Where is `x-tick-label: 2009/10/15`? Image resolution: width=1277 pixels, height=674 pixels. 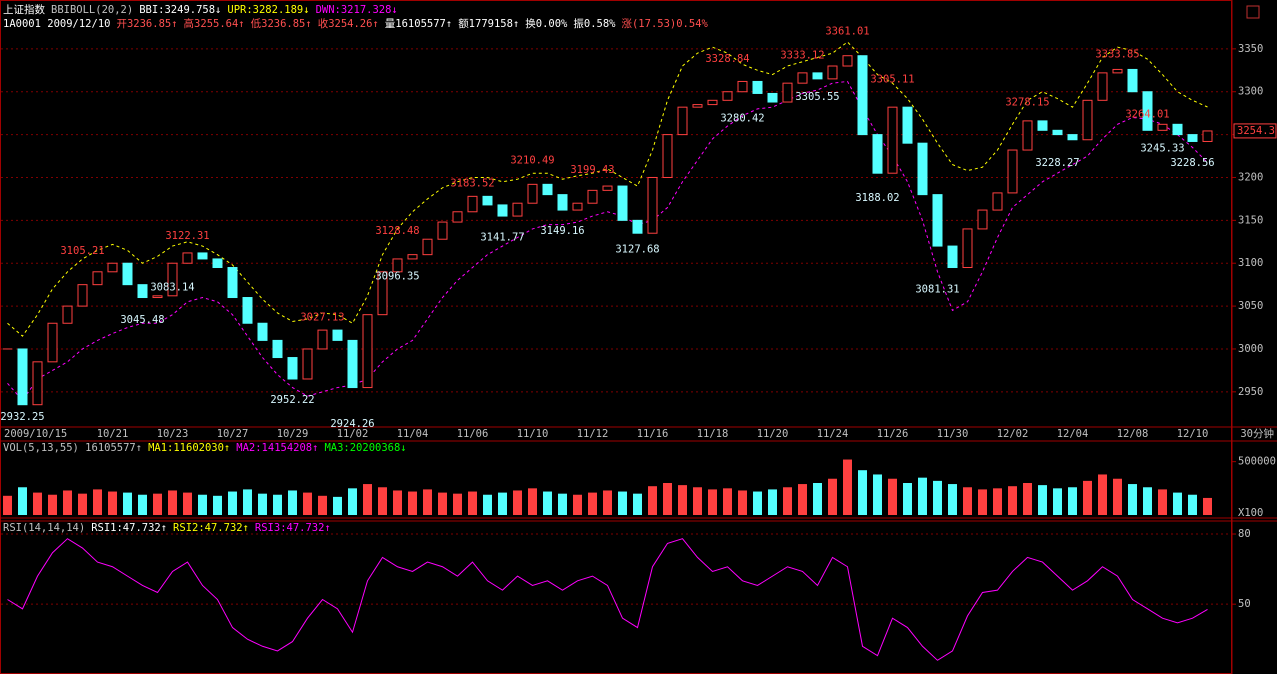
x-tick-label: 2009/10/15 is located at coordinates (35, 434).